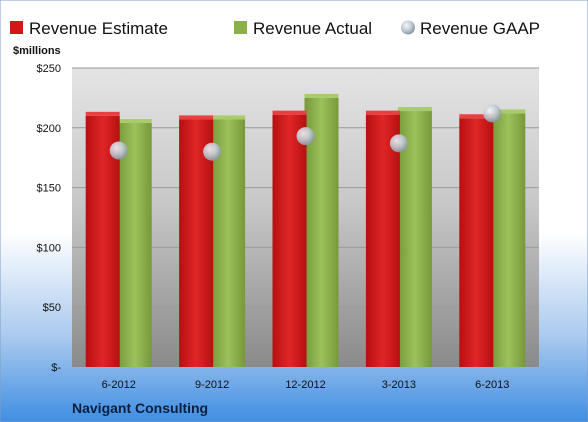 This screenshot has height=422, width=588. Describe the element at coordinates (312, 28) in the screenshot. I see `legend-label-actual: Revenue Actual` at that location.